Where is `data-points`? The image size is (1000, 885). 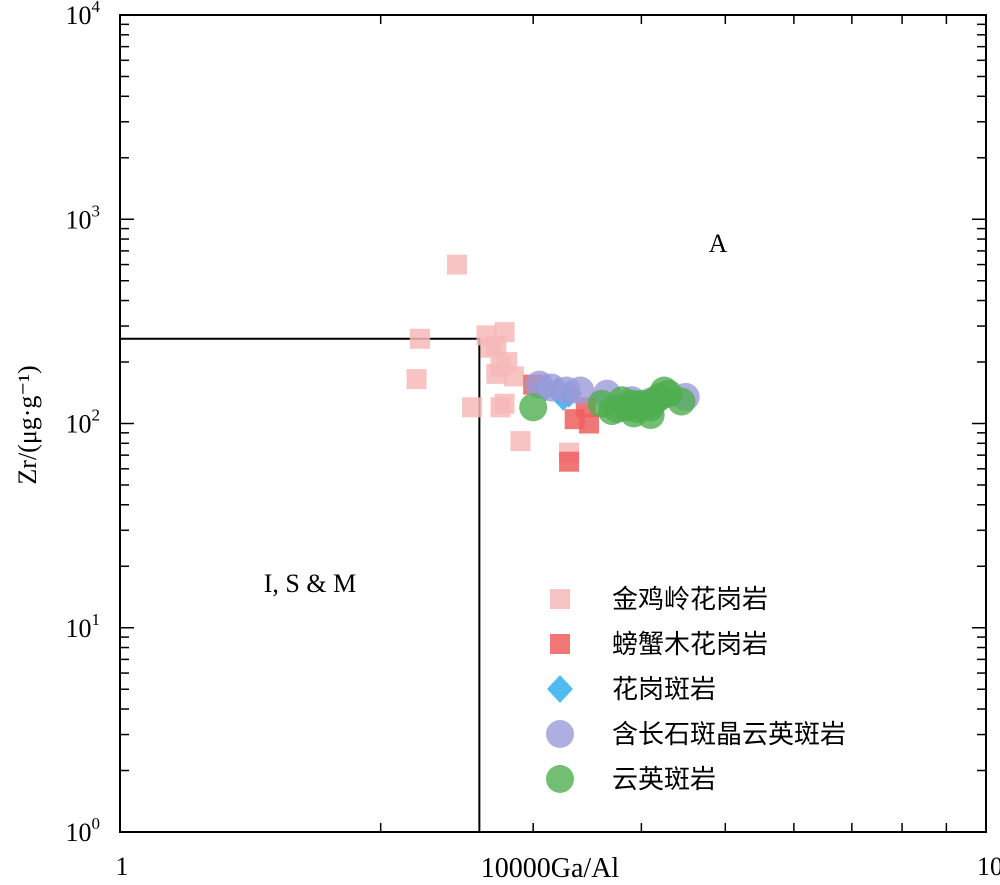 data-points is located at coordinates (553, 363).